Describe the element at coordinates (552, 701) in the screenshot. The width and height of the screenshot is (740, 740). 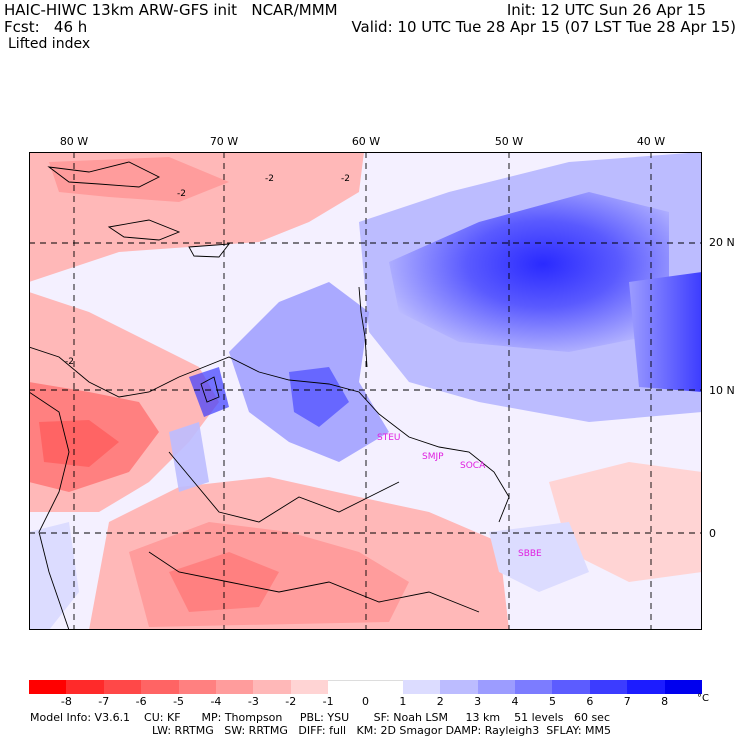
I see `legend-label: 5` at that location.